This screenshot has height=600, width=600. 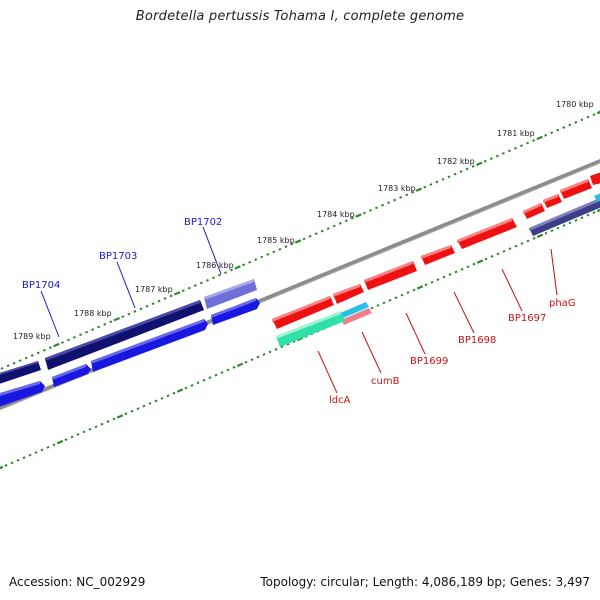 I want to click on gene-labels-top: BP1702 BP1703 BP1704, so click(x=122, y=254).